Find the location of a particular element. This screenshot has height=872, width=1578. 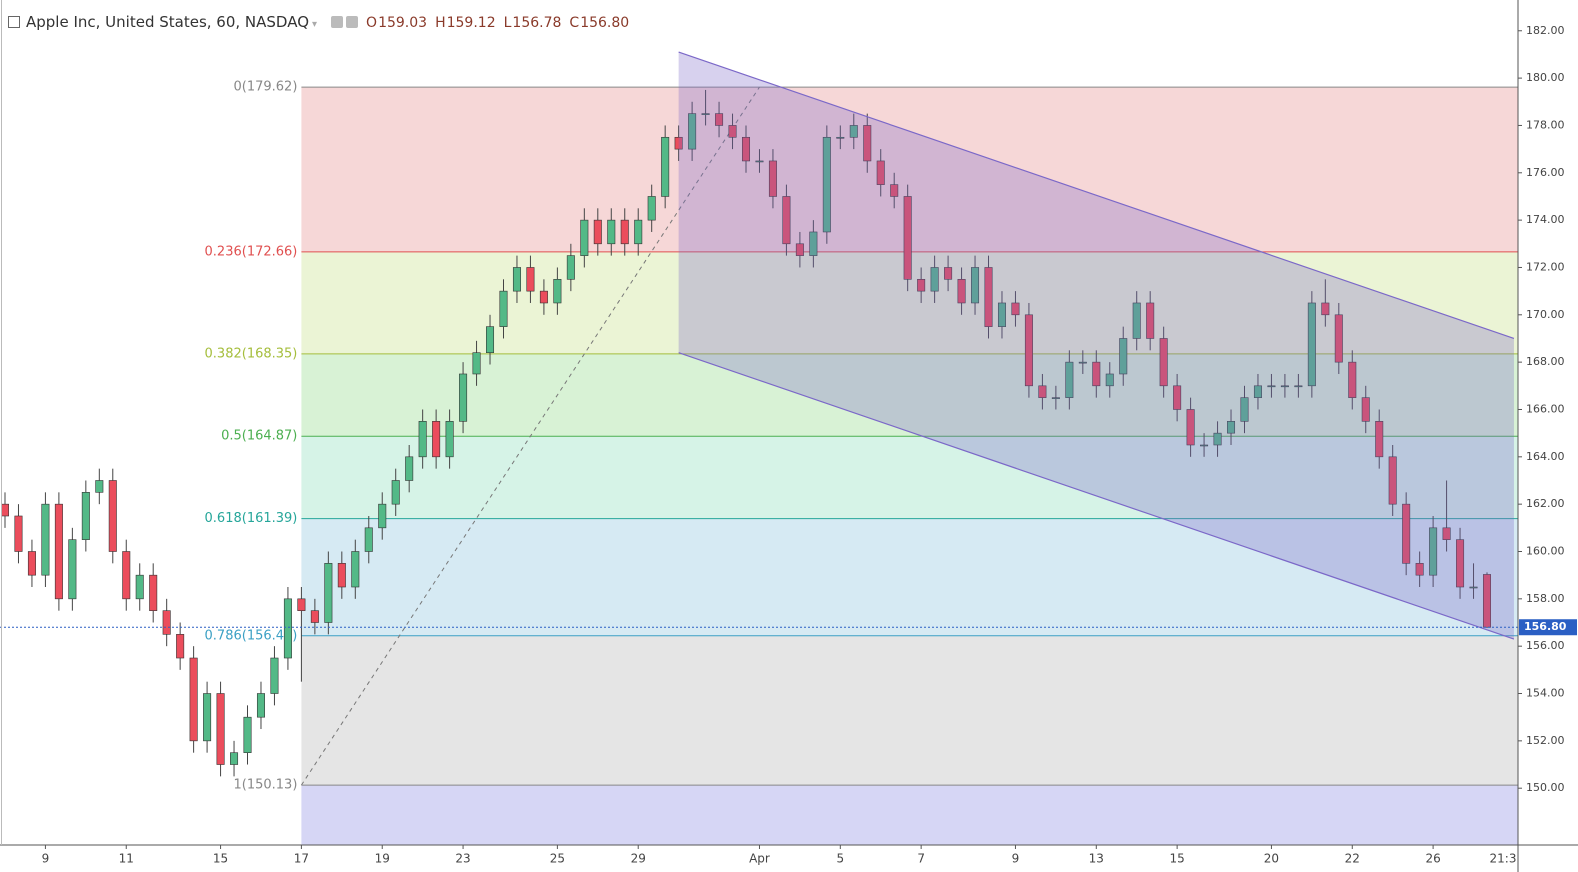

y-tick-label: 178.00 is located at coordinates (1545, 124).